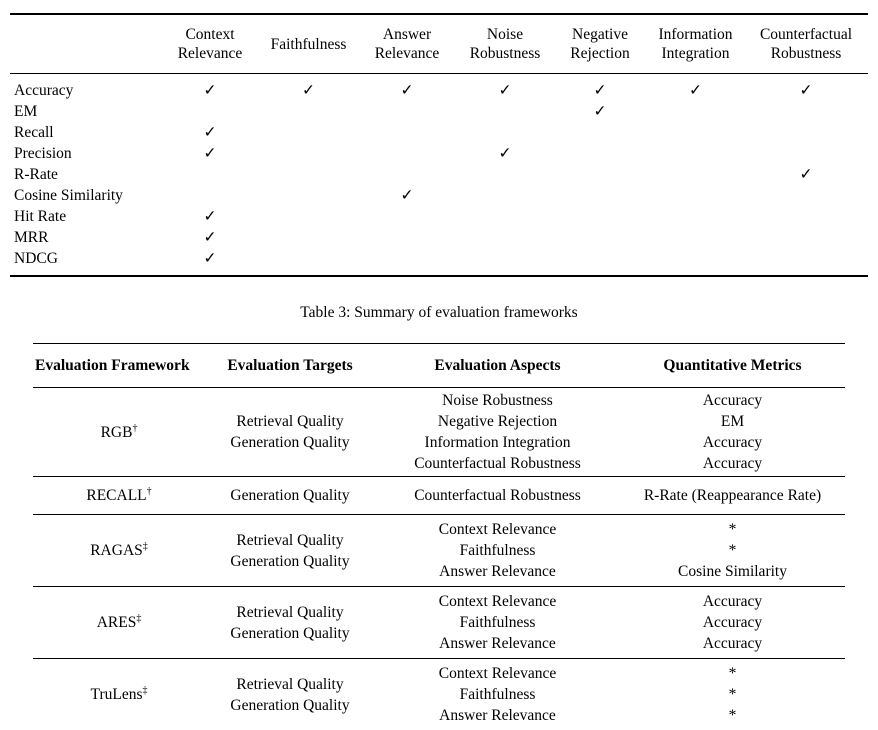  What do you see at coordinates (732, 571) in the screenshot?
I see `metric-line: Cosine Similarity` at bounding box center [732, 571].